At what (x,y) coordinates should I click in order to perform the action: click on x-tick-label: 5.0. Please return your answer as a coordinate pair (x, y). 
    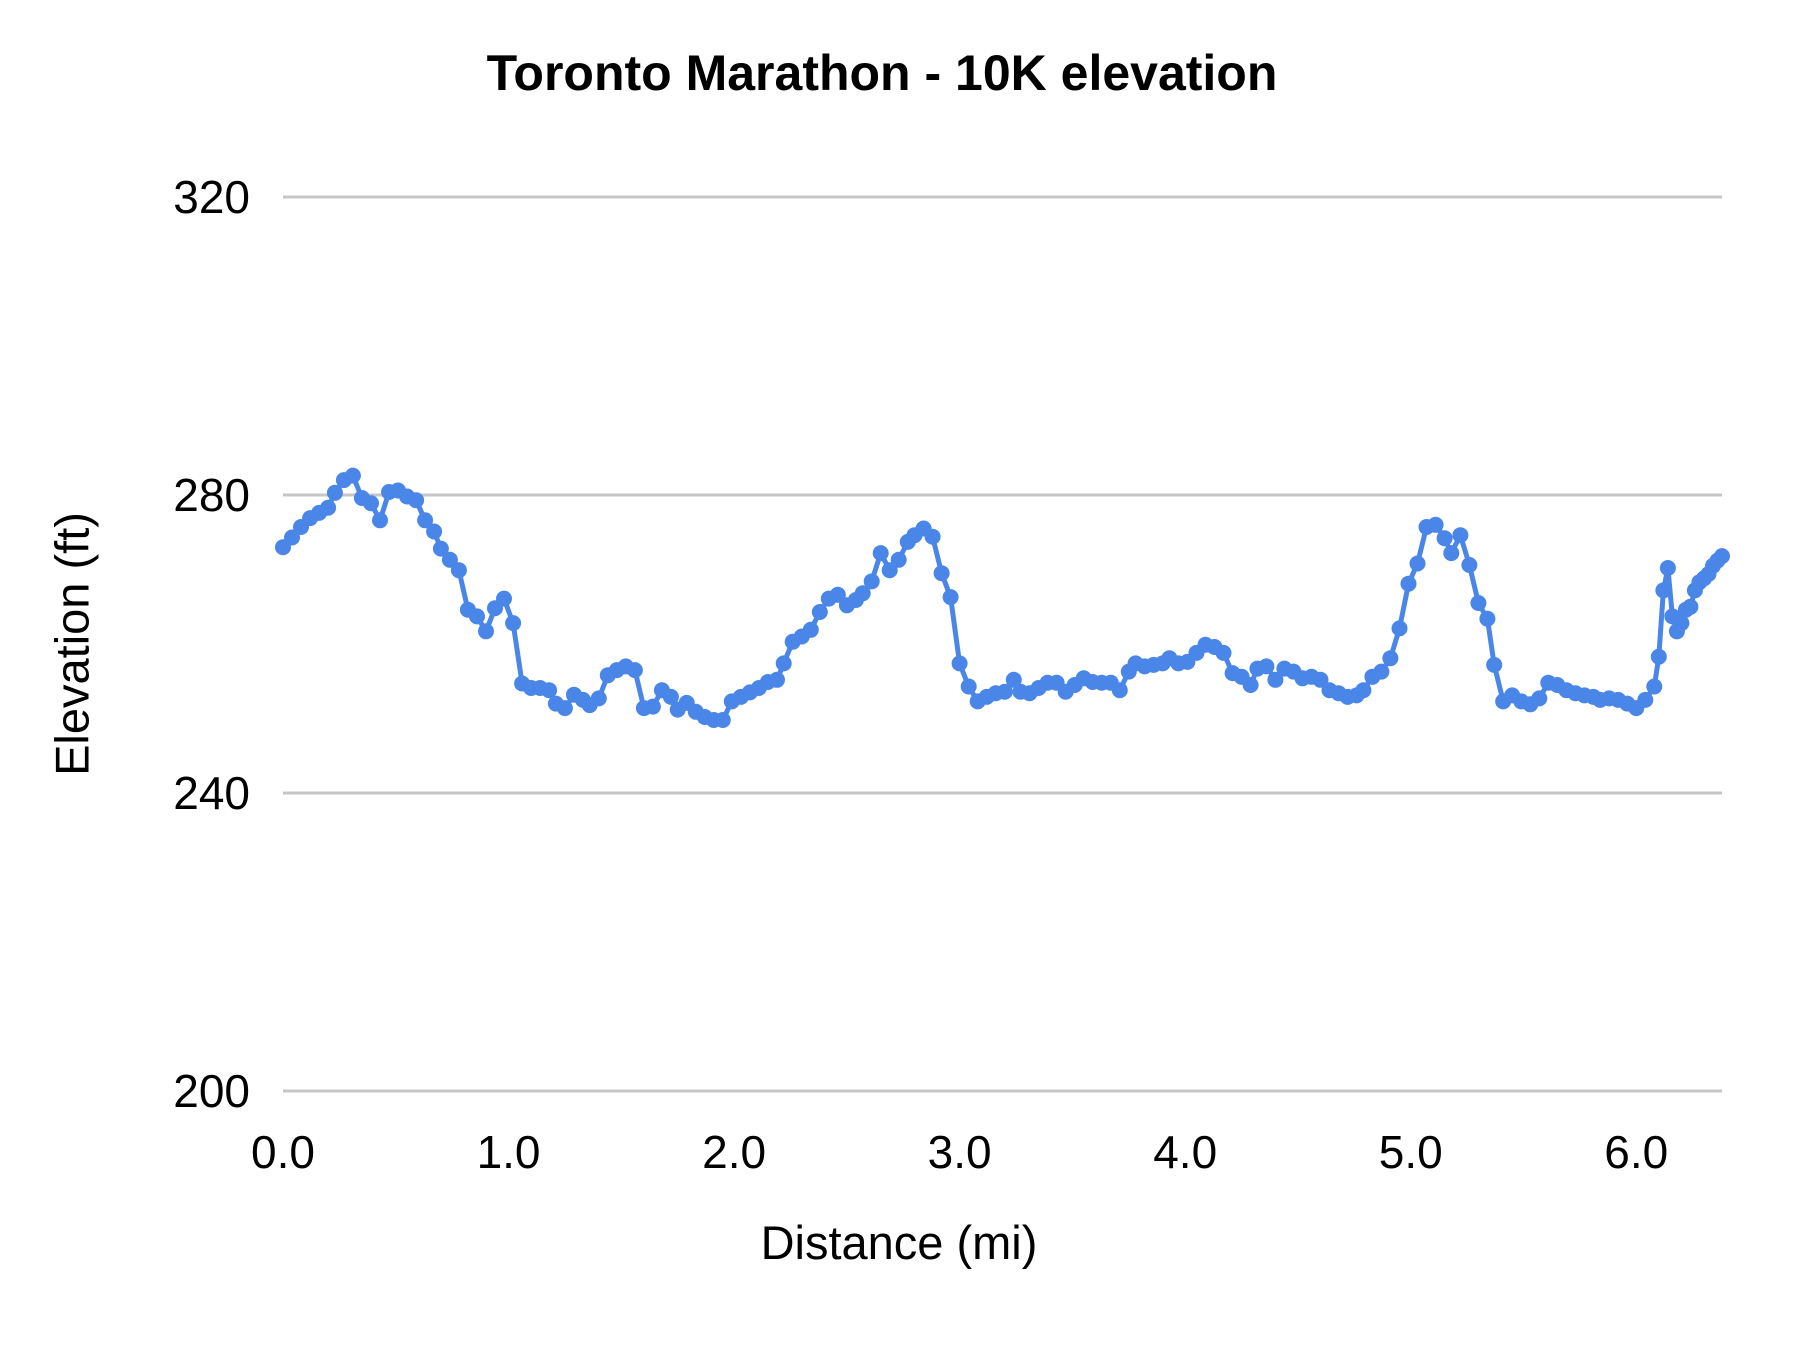
    Looking at the image, I should click on (1410, 1152).